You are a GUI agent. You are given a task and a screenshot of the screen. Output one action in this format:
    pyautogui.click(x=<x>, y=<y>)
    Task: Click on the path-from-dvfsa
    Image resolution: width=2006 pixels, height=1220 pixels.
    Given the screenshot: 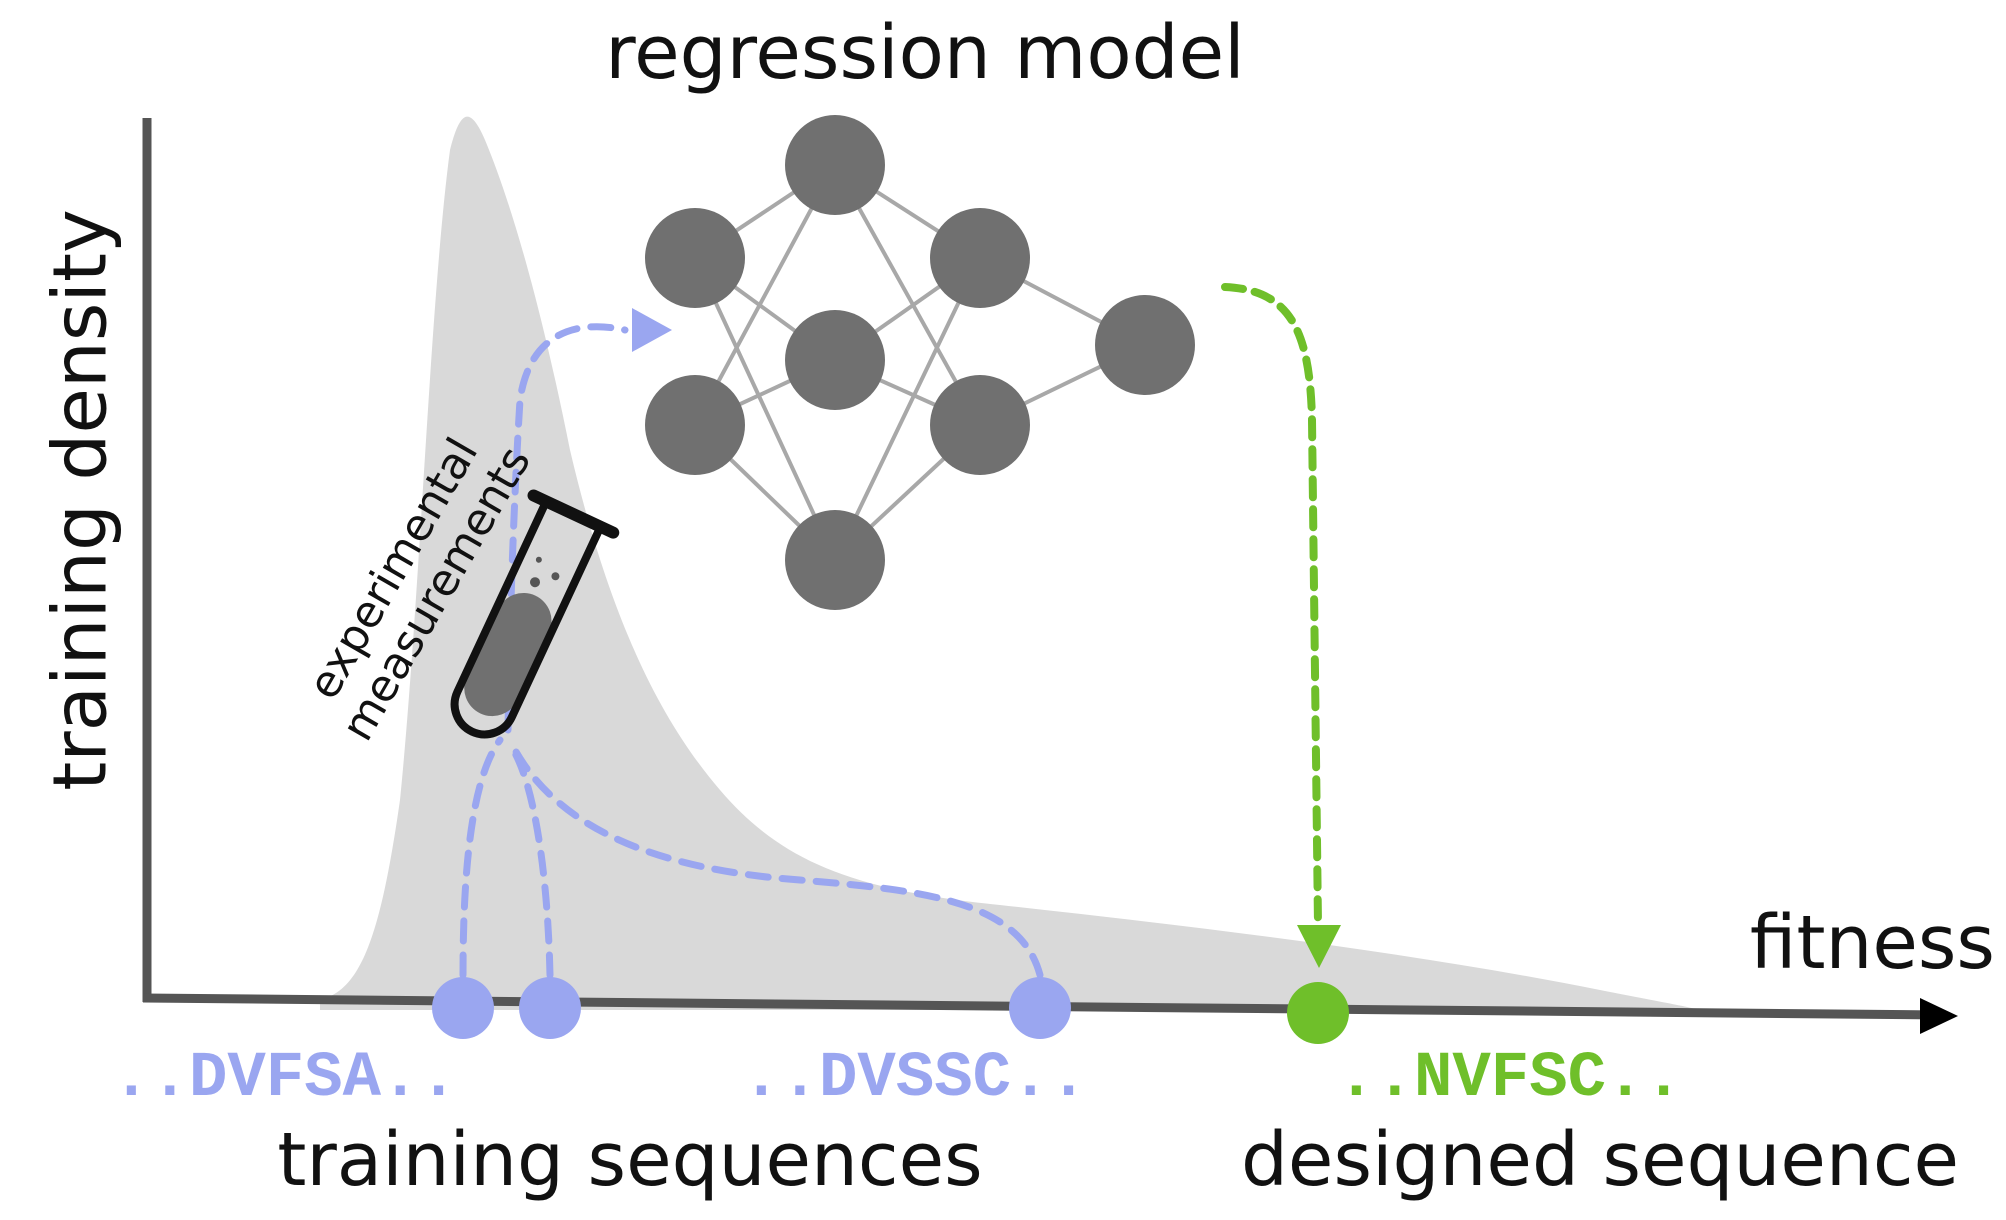 What is the action you would take?
    pyautogui.click(x=481, y=857)
    